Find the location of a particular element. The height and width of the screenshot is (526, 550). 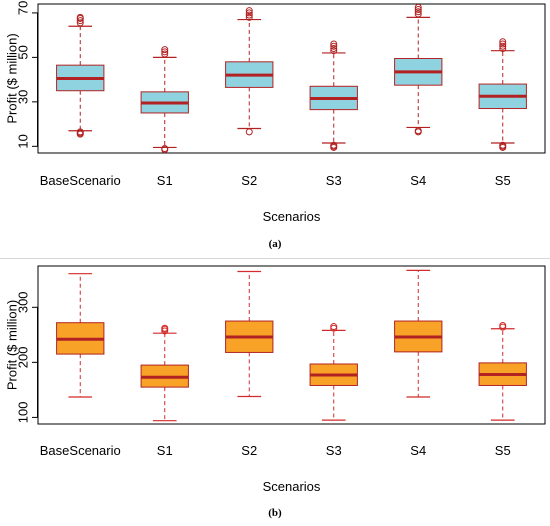

caption-a: (a) is located at coordinates (275, 244).